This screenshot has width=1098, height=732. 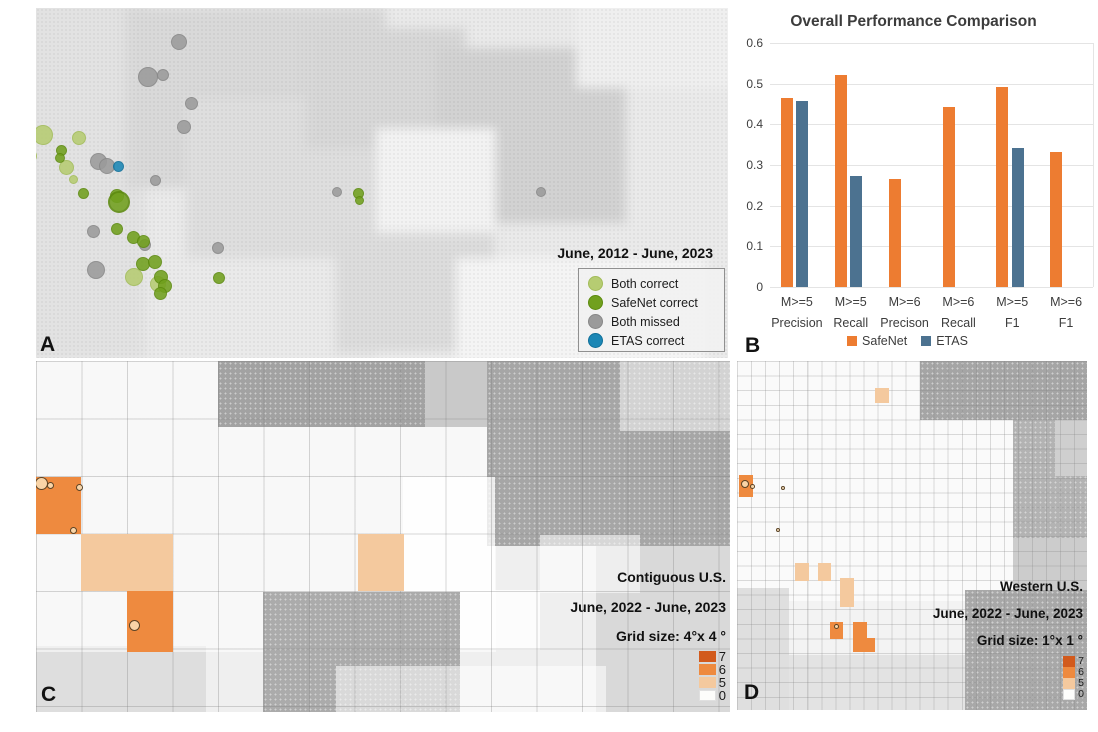 I want to click on legend-label: SafeNet correct, so click(x=654, y=302).